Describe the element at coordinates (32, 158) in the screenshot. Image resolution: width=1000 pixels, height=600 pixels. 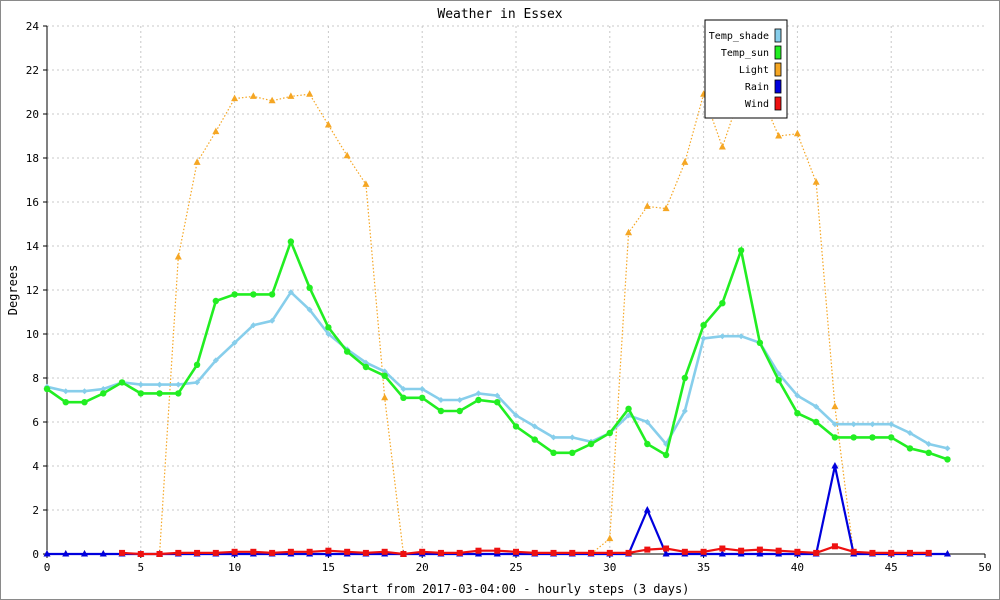
I see `y-tick-label: 18` at that location.